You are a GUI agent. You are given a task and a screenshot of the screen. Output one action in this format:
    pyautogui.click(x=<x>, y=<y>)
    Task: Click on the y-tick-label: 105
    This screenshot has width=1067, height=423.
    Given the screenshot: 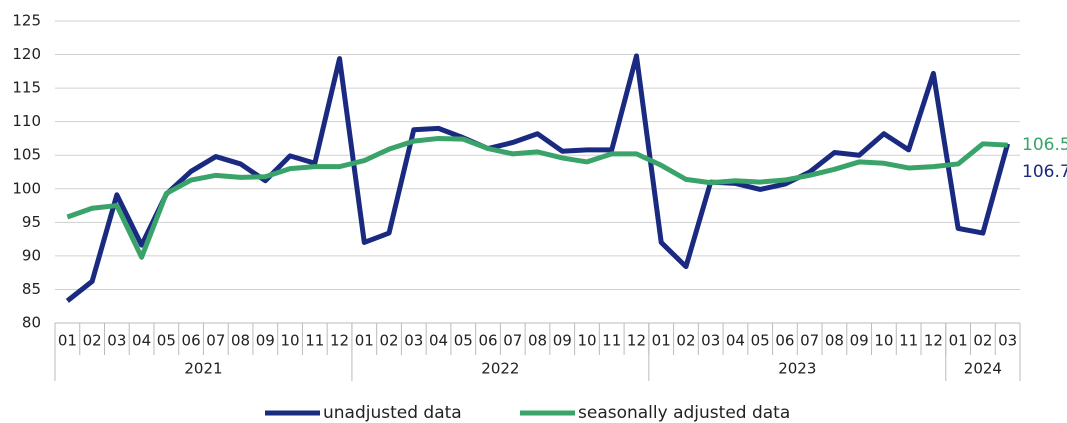 What is the action you would take?
    pyautogui.click(x=26, y=155)
    